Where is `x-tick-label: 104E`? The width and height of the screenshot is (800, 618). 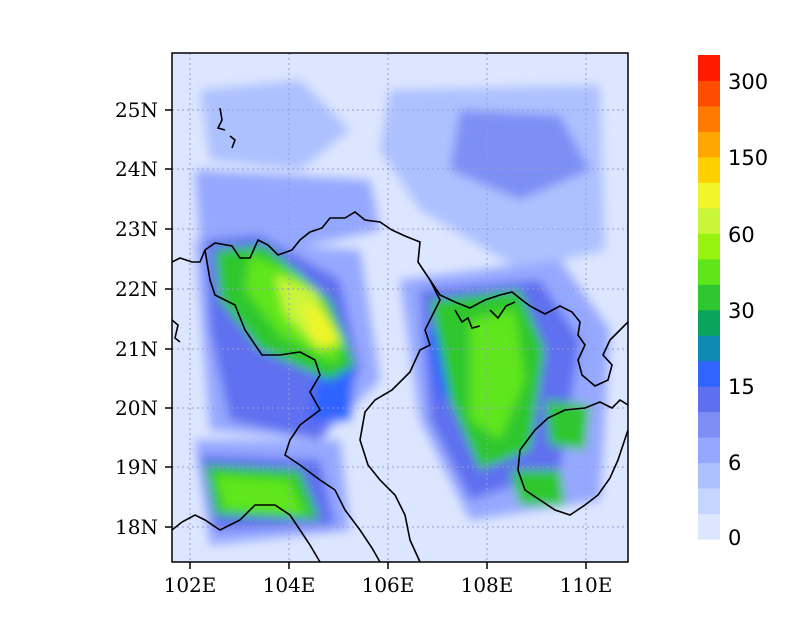 x-tick-label: 104E is located at coordinates (289, 585).